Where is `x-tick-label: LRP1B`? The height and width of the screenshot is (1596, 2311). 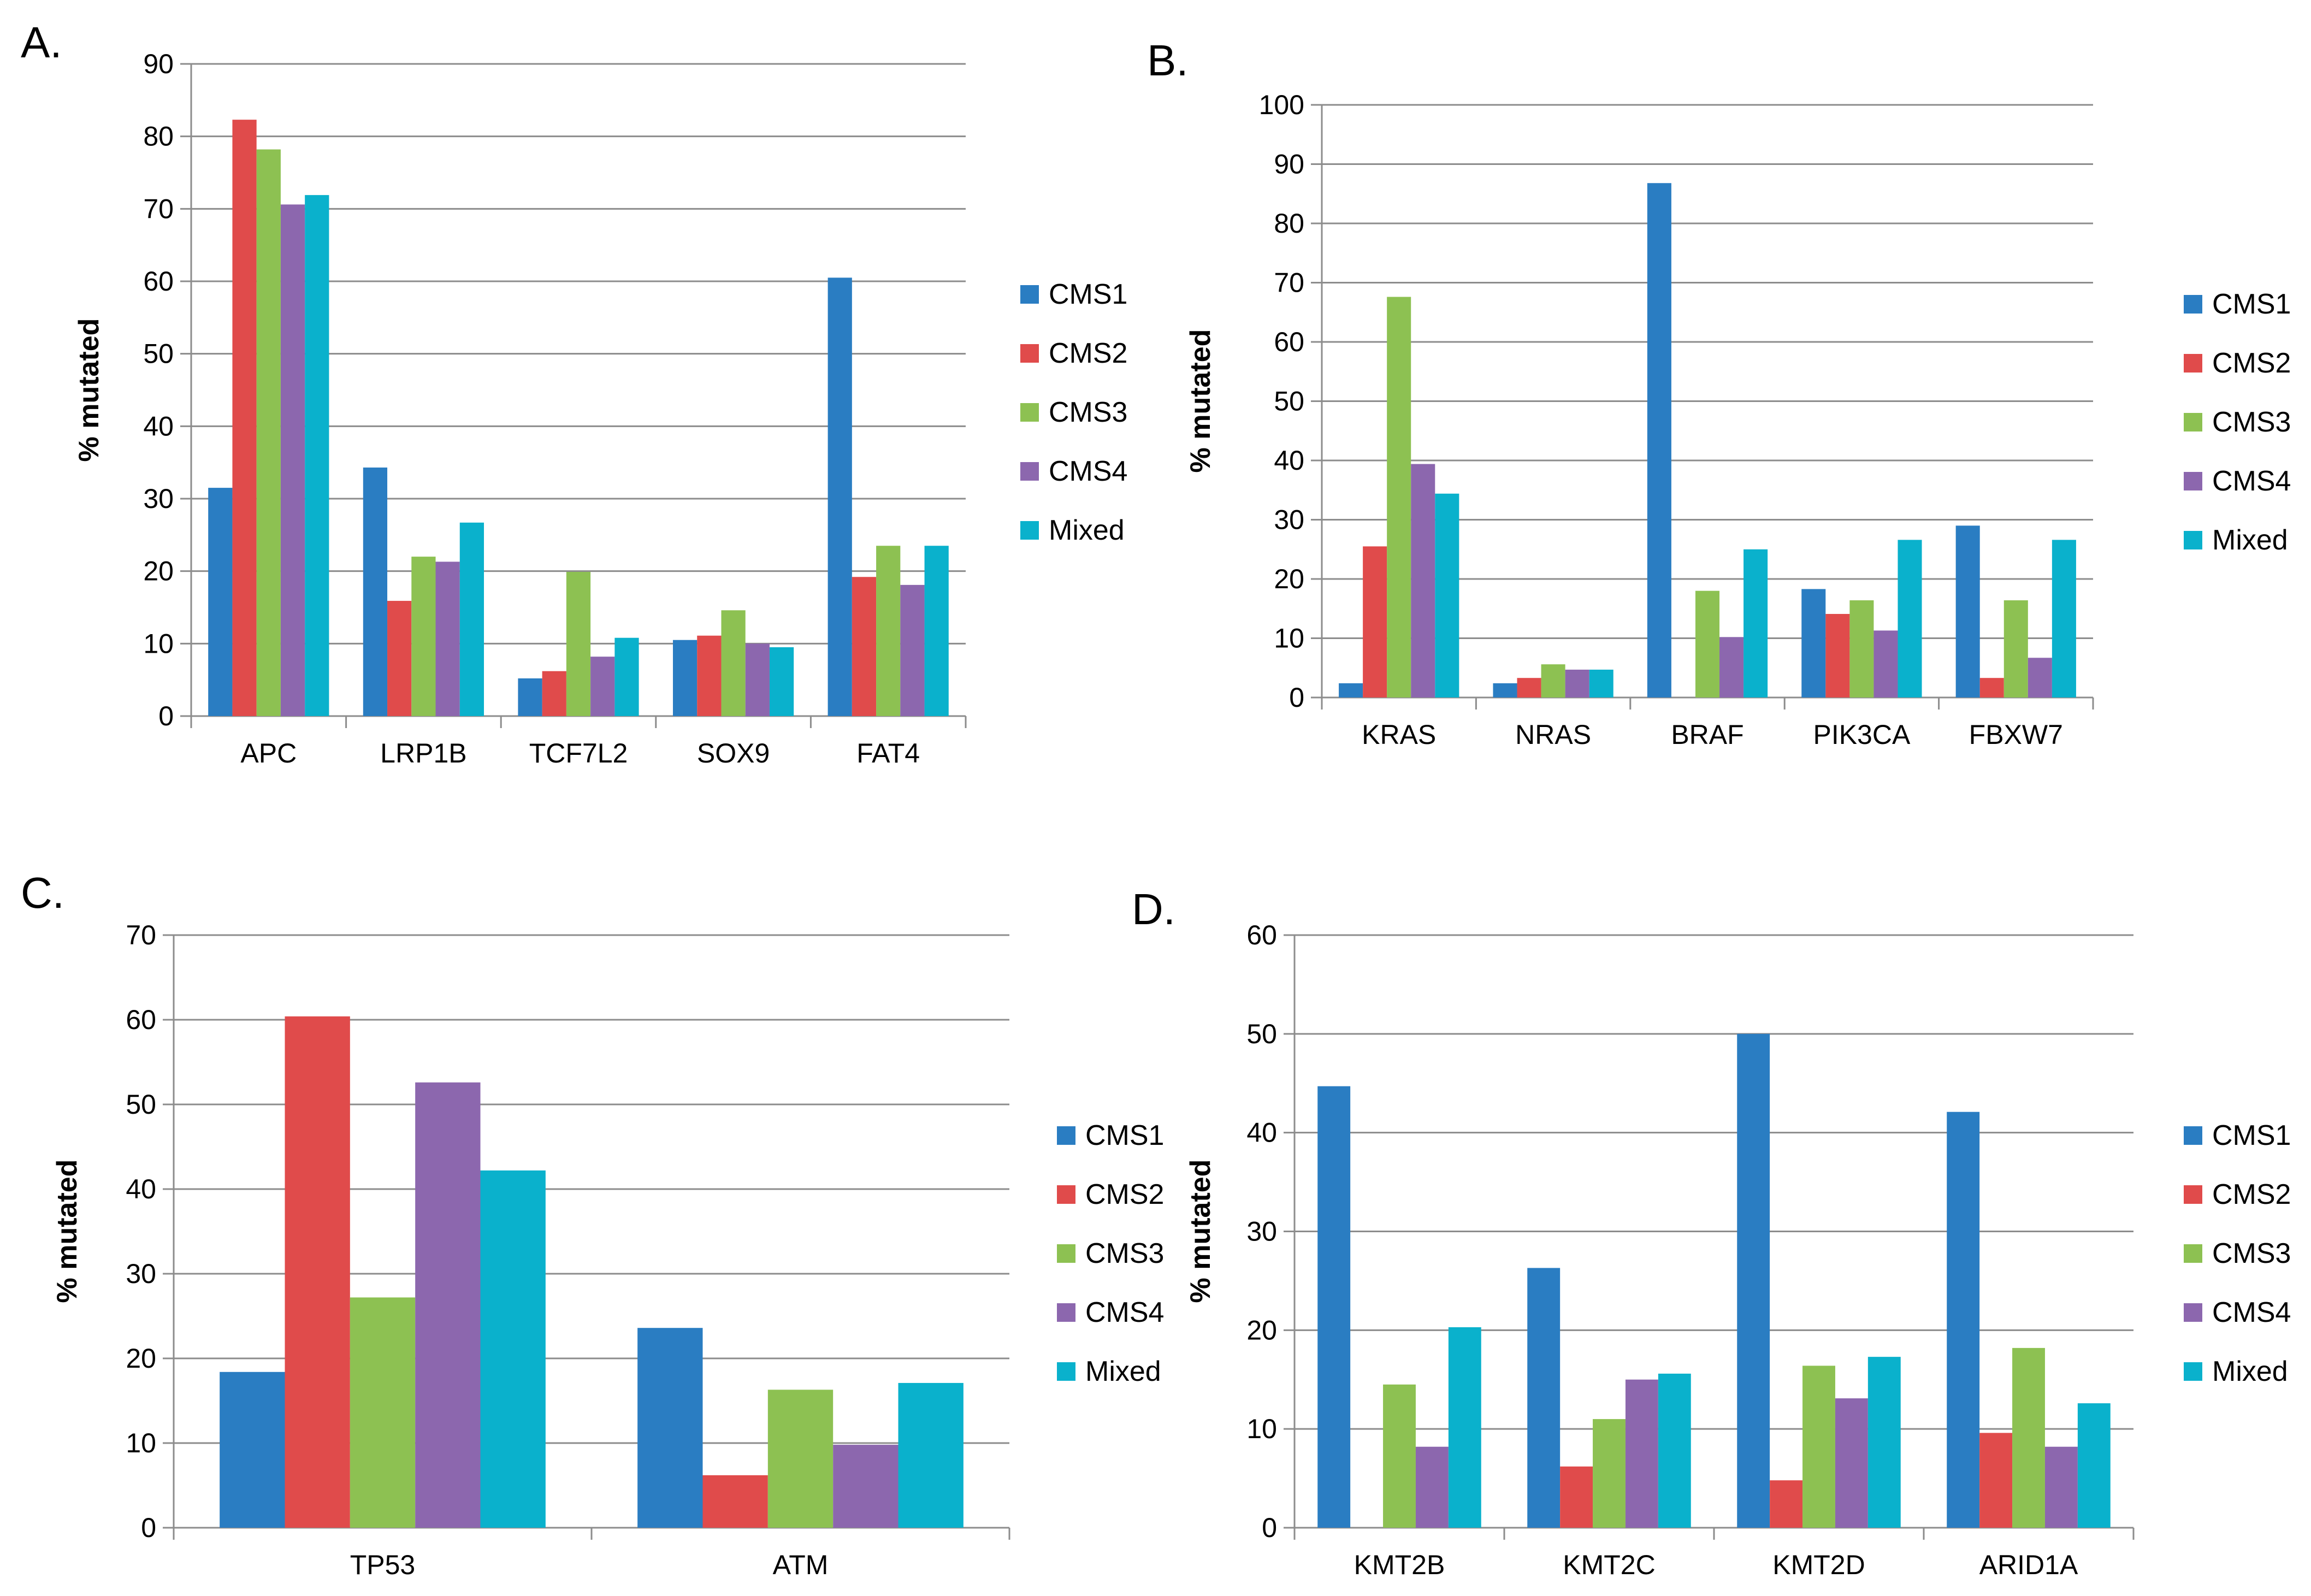 x-tick-label: LRP1B is located at coordinates (423, 753).